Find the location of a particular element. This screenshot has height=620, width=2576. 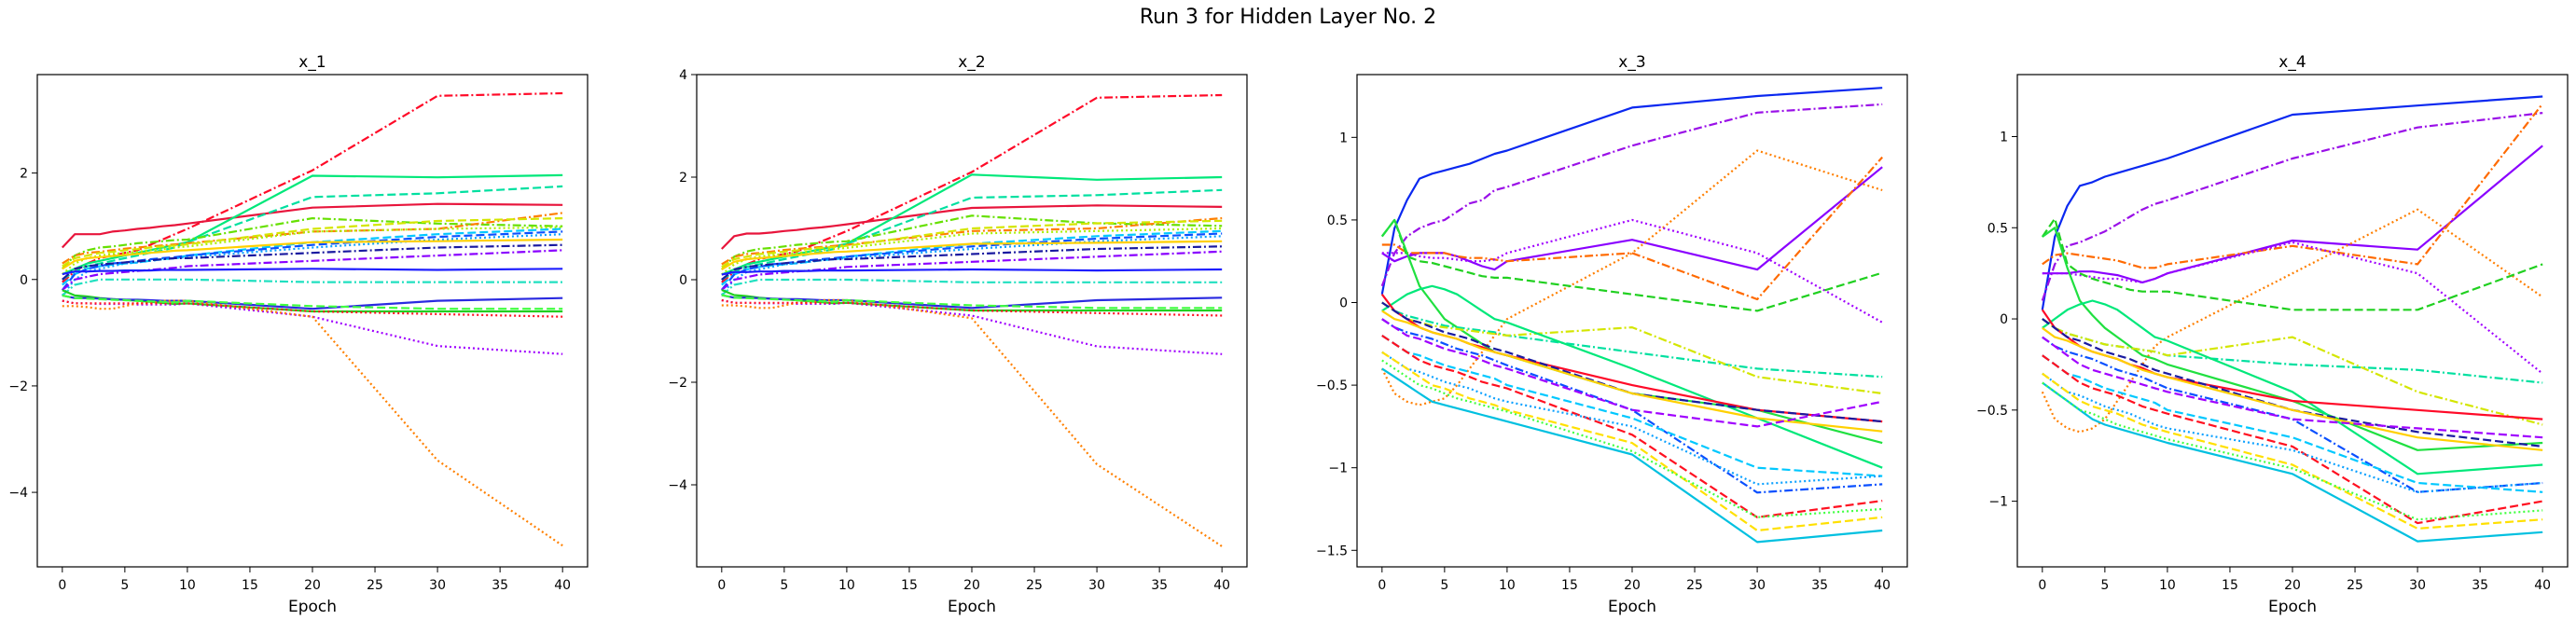

subplot-title: x_3 is located at coordinates (1631, 62).